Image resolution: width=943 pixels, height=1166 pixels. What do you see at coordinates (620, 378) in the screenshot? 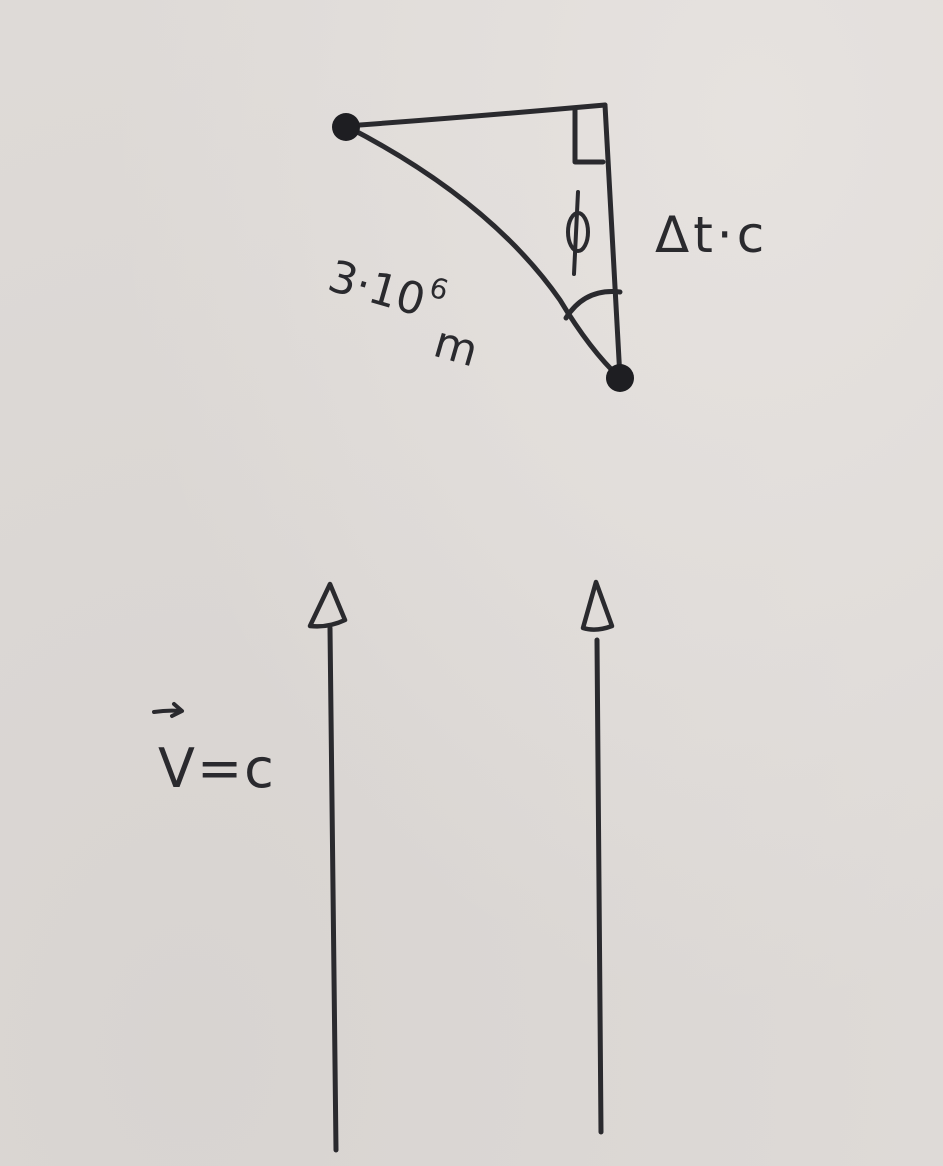
I see `vertex-bottom` at bounding box center [620, 378].